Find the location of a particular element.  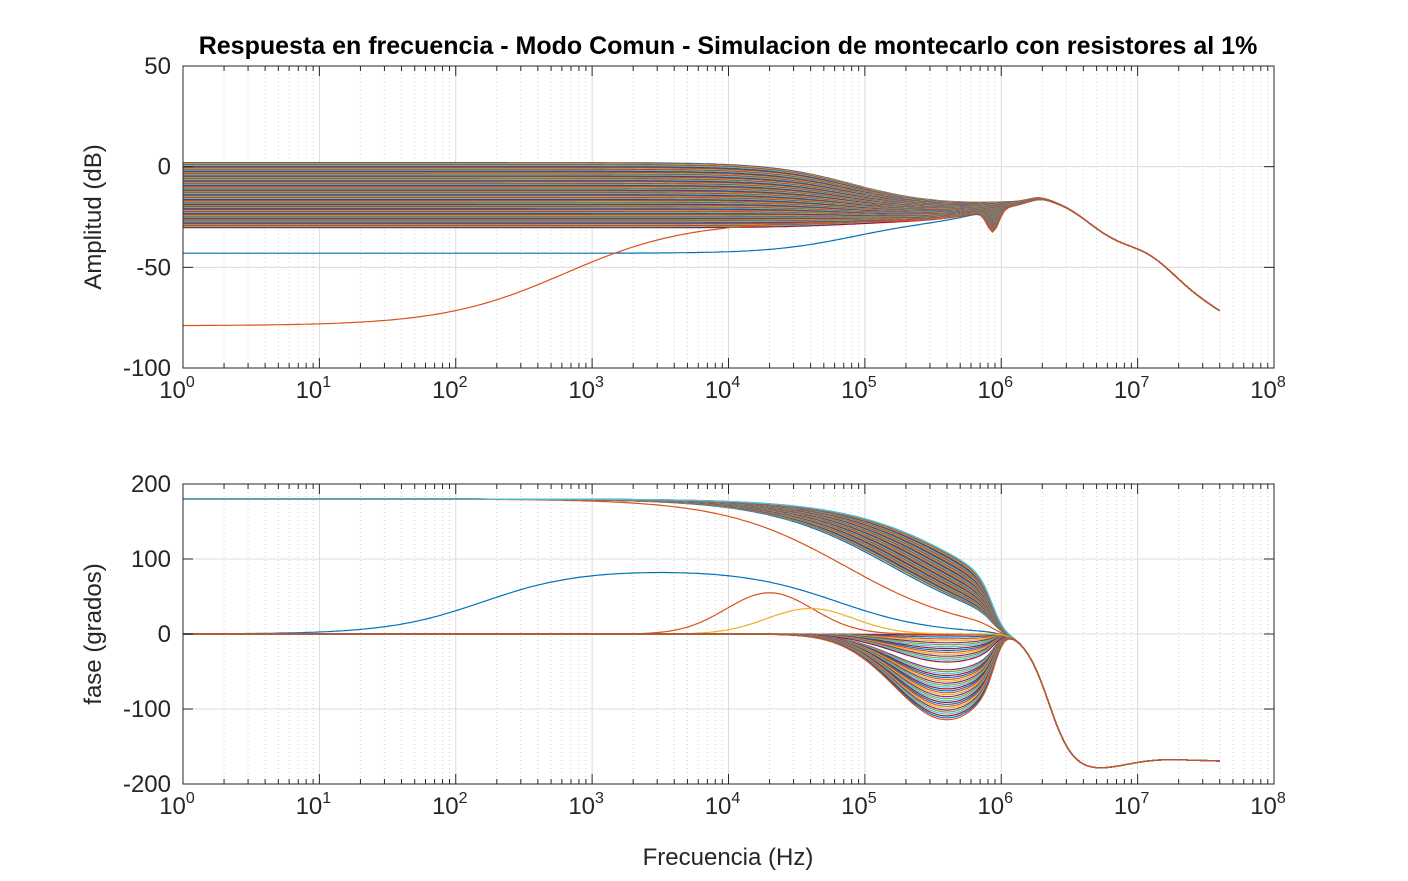

phase-x-tick-label: 10⁴ is located at coordinates (723, 805).